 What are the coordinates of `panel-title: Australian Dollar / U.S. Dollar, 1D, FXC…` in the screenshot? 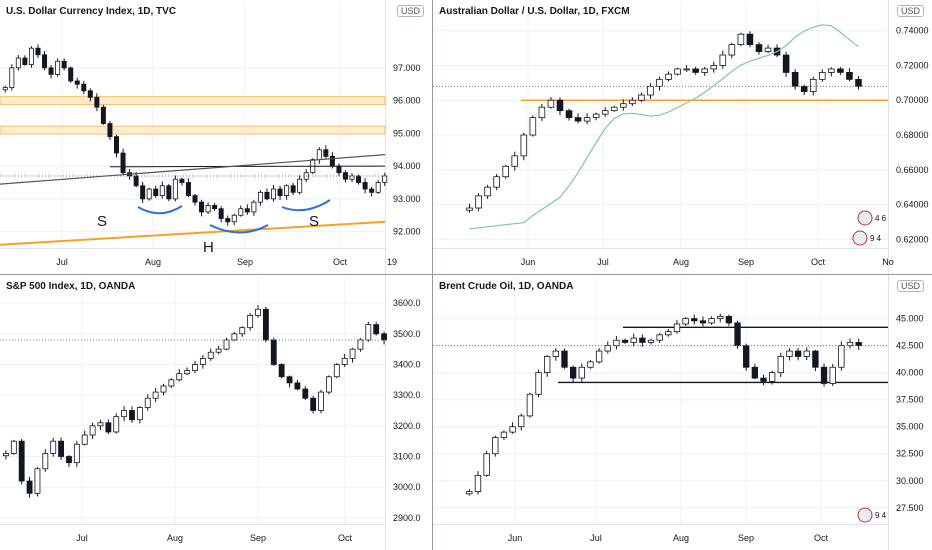 It's located at (534, 11).